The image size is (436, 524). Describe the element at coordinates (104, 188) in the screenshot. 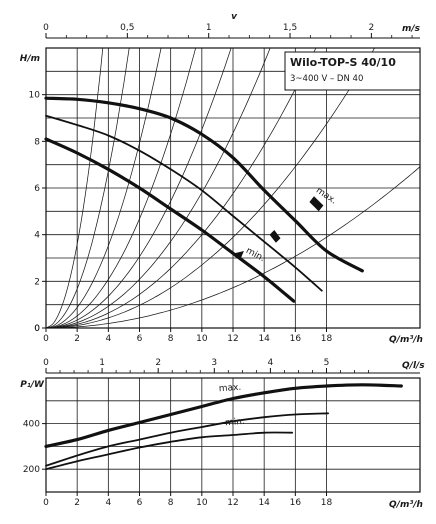

I see `system-curve` at that location.